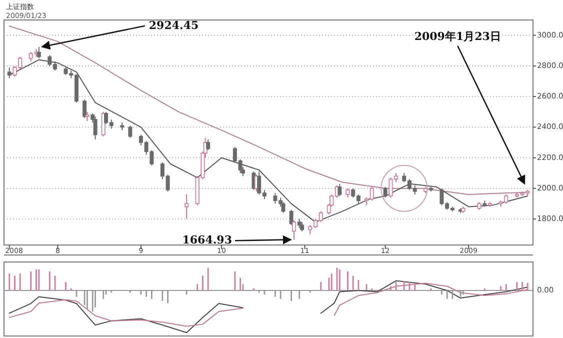  Describe the element at coordinates (457, 36) in the screenshot. I see `annotation: 2009年1月23日` at that location.